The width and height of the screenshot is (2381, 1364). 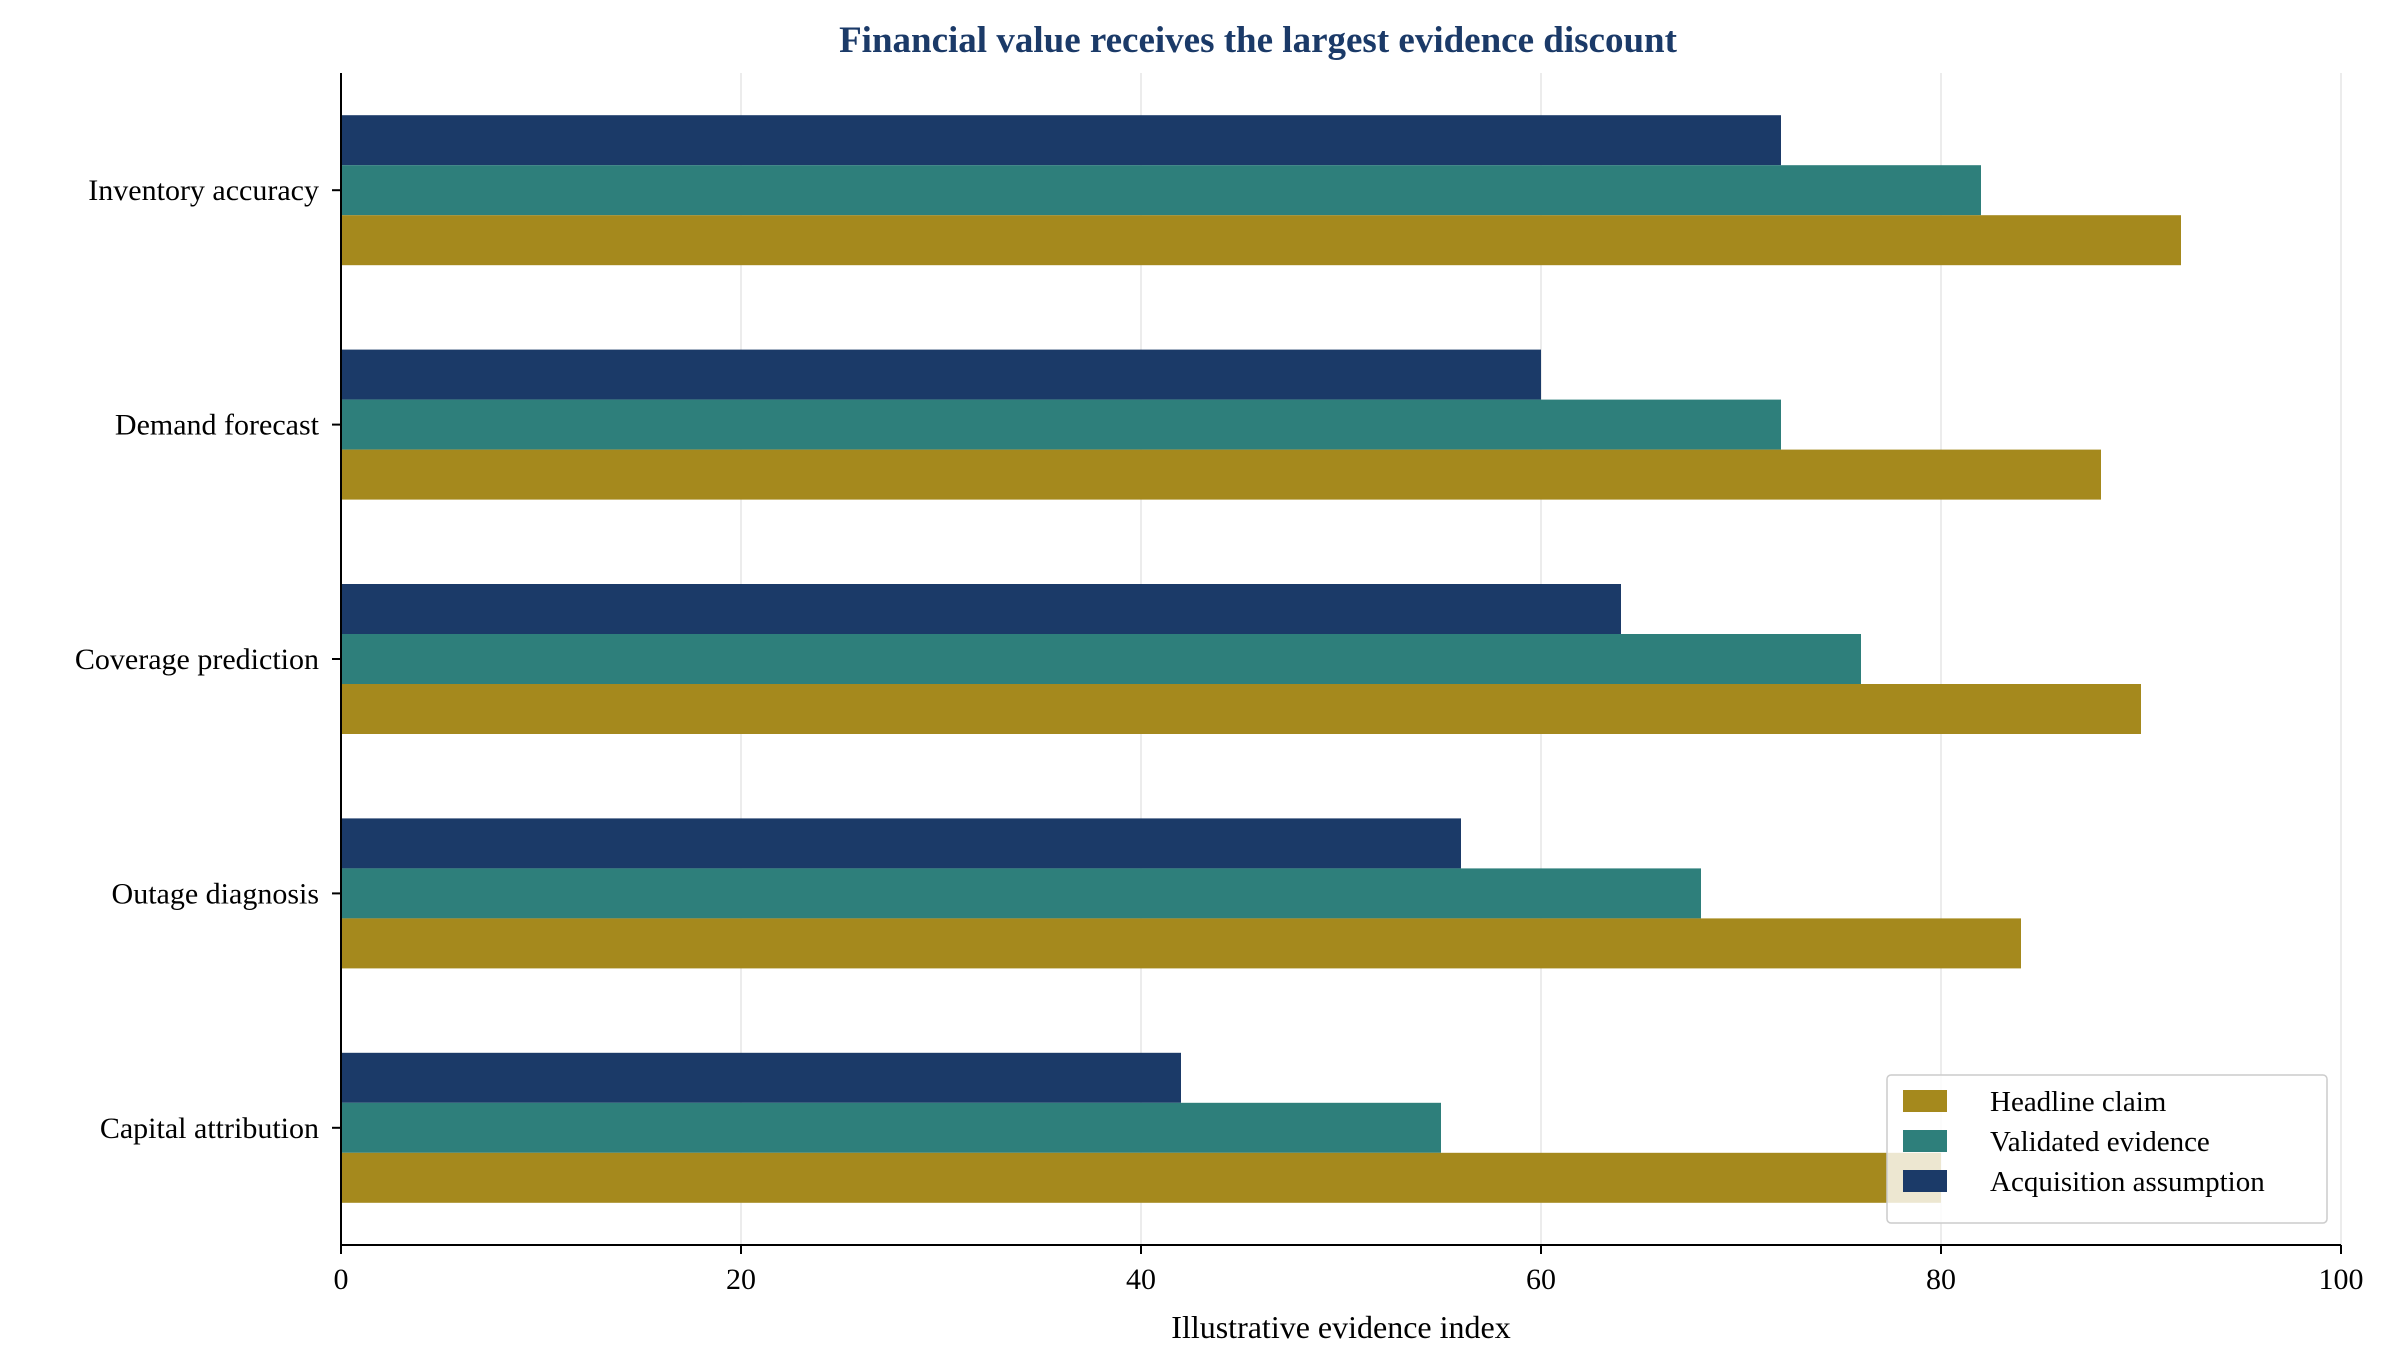 I want to click on legend-label: Validated evidence, so click(x=2100, y=1142).